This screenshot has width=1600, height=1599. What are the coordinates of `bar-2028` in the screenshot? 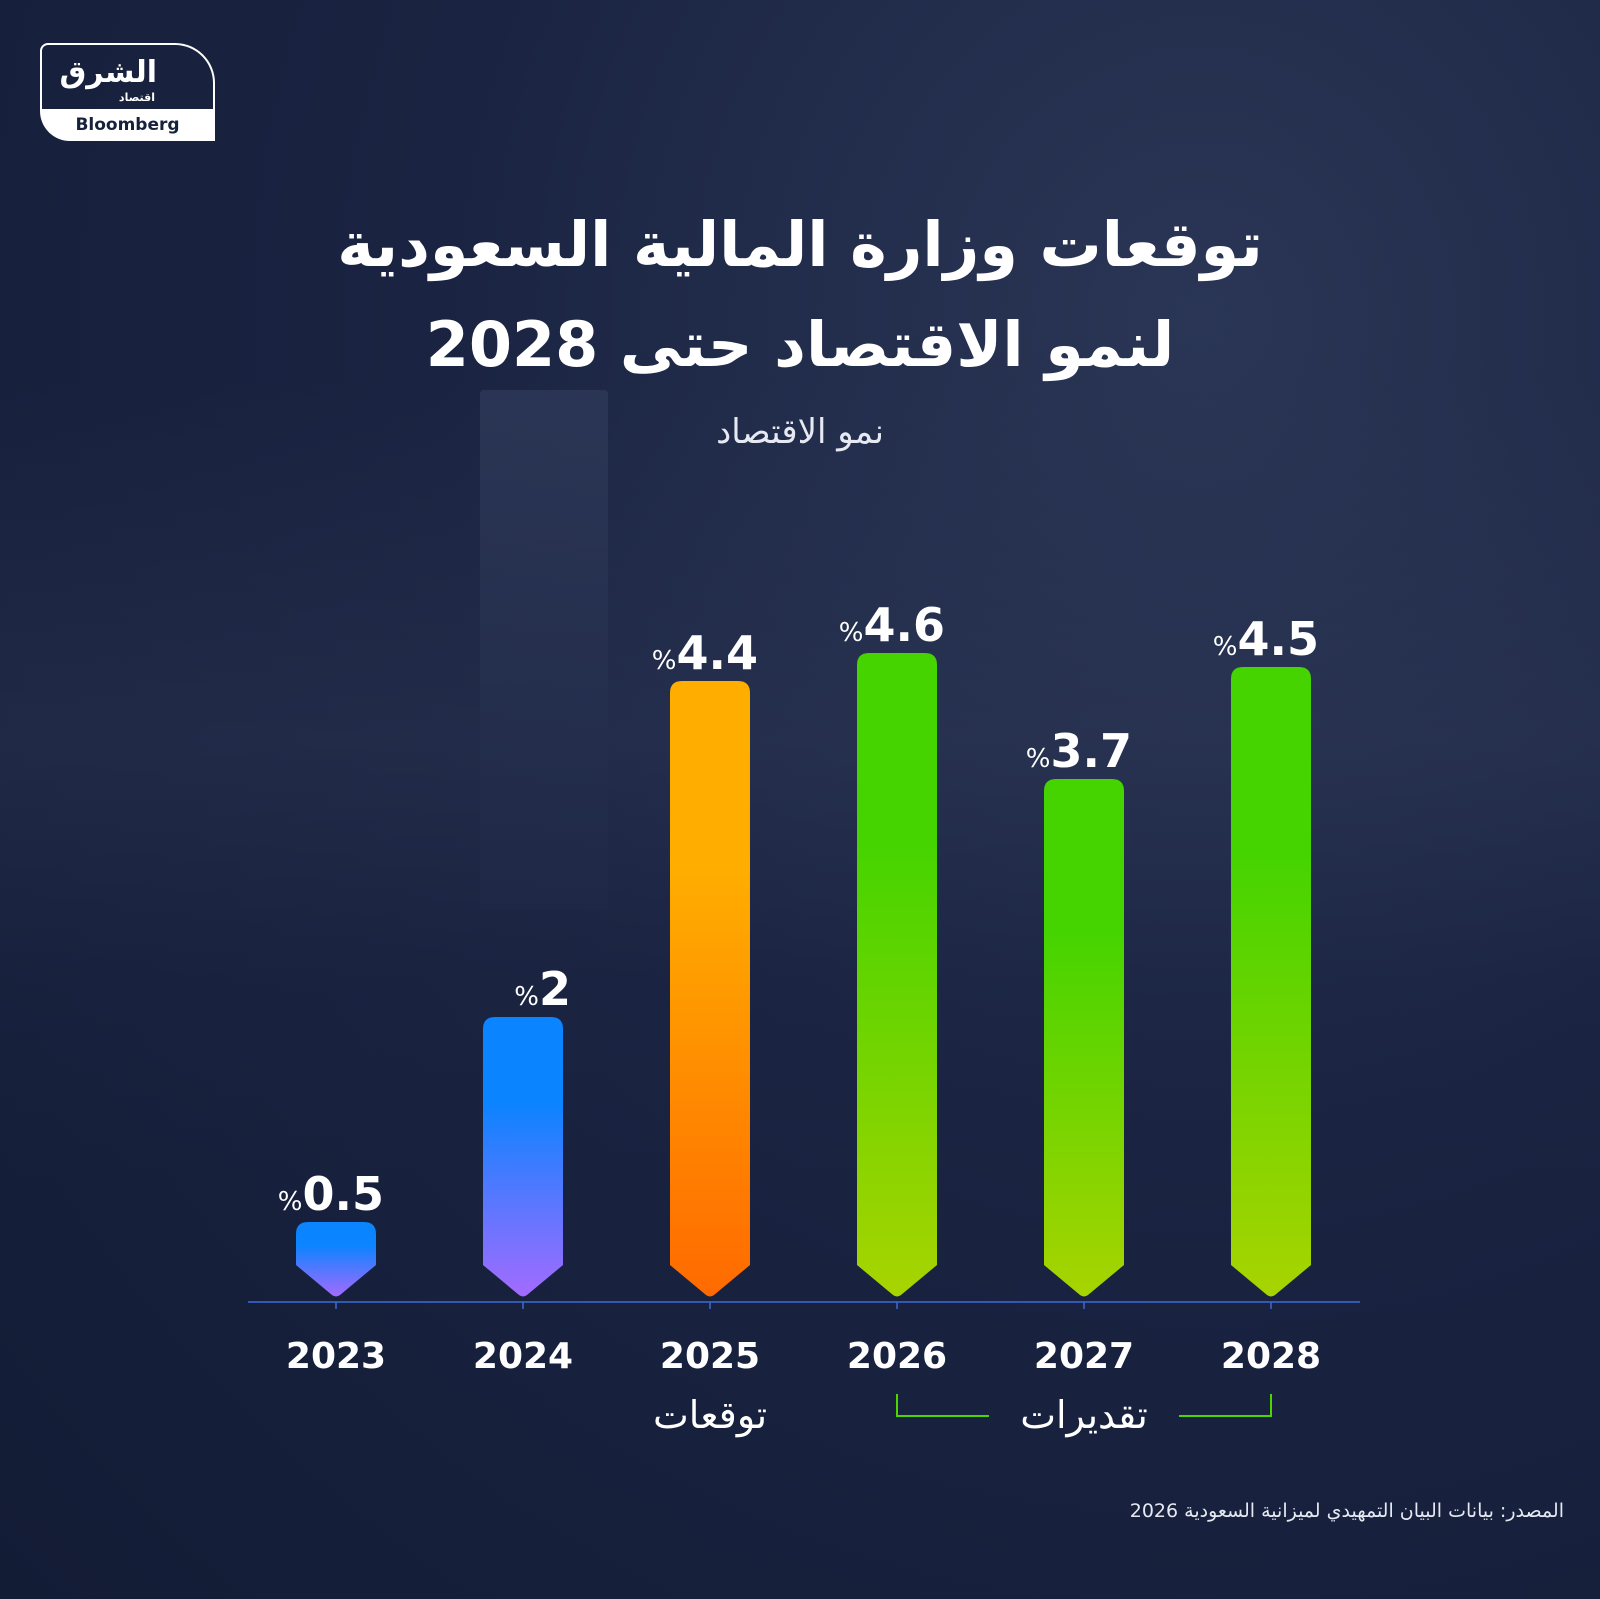 It's located at (1271, 982).